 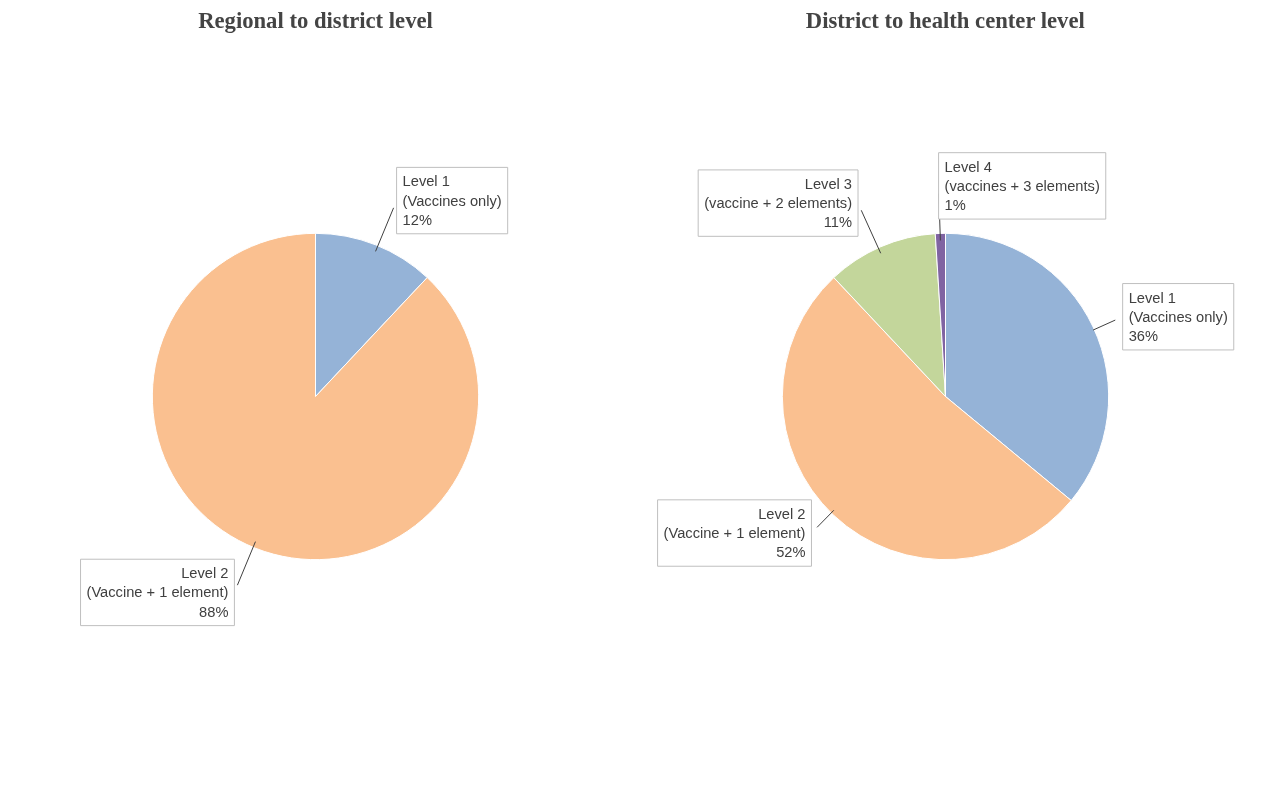 What do you see at coordinates (778, 193) in the screenshot?
I see `slice-label: Level 3 (vaccine + 2 elements)` at bounding box center [778, 193].